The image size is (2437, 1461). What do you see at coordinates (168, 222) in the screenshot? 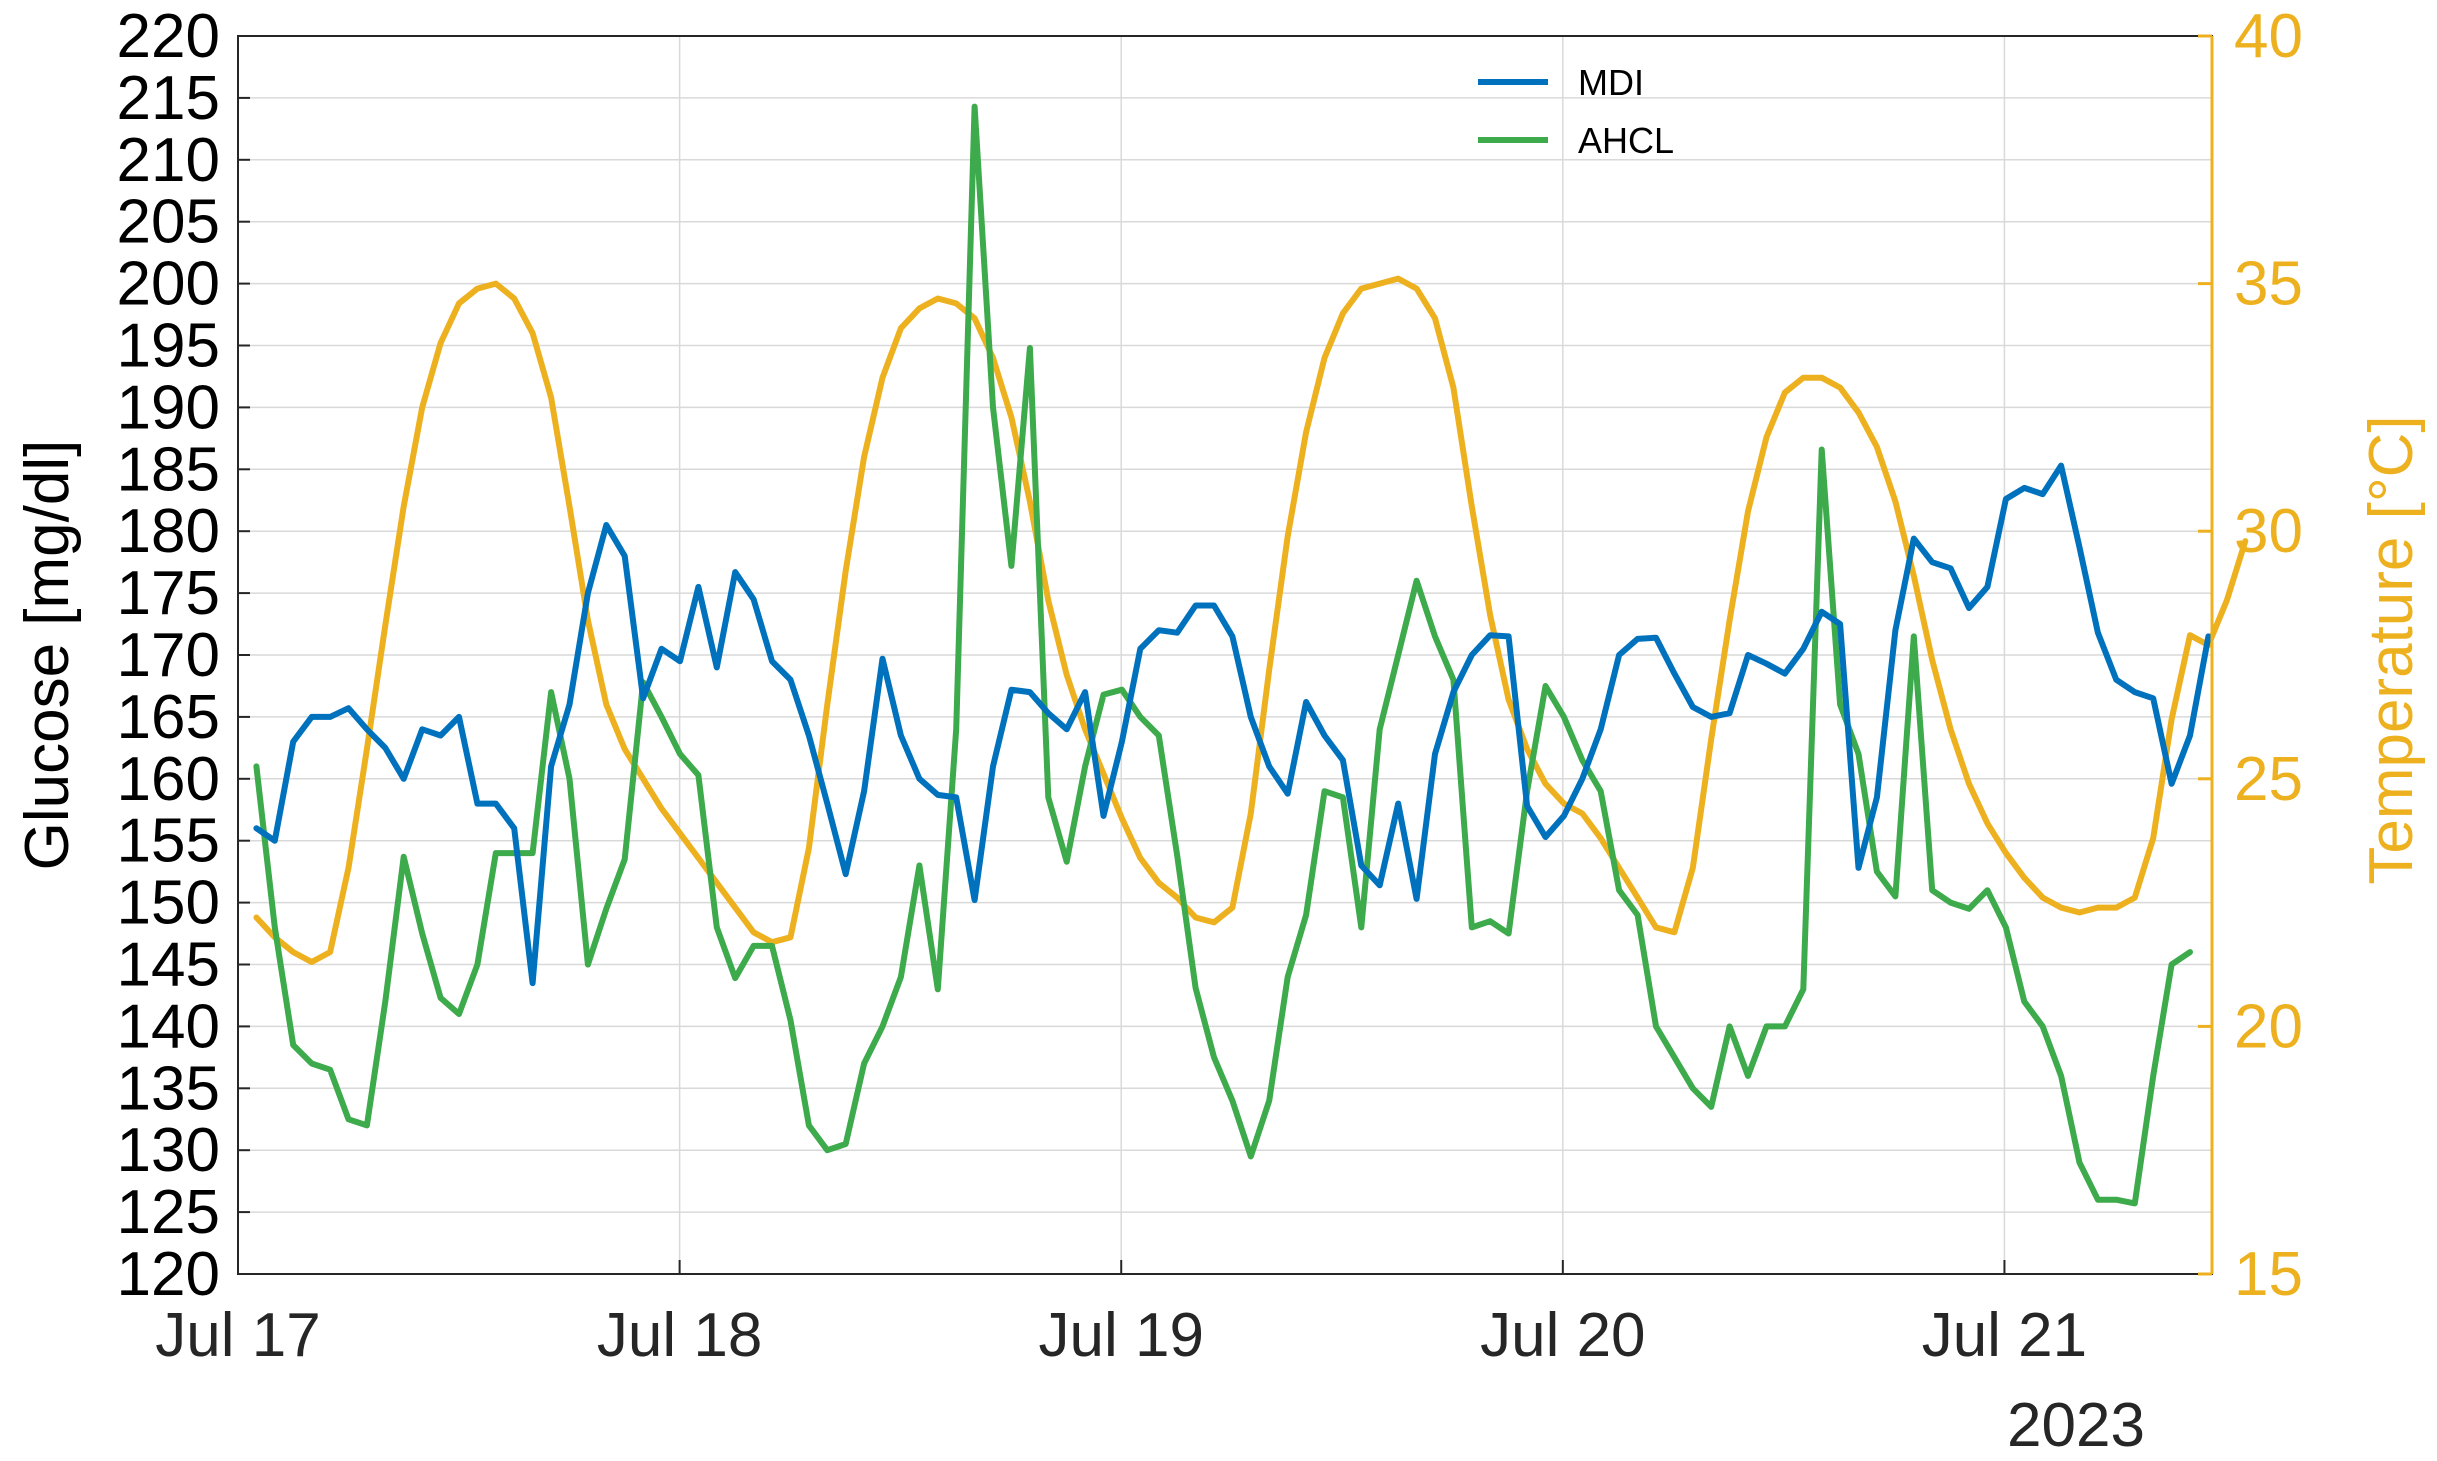
I see `left-tick-label: 205` at bounding box center [168, 222].